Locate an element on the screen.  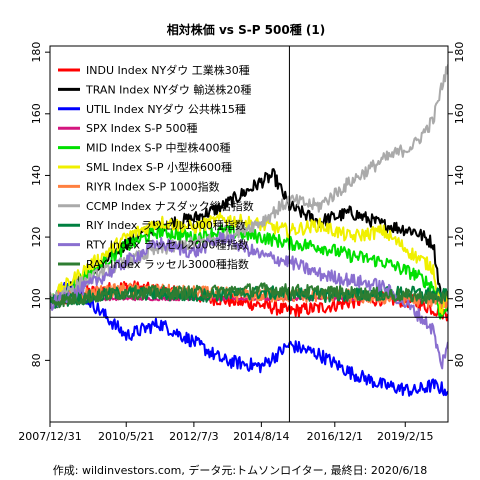
legend-label-4: MID Index S-P 中型株400種 is located at coordinates (158, 148).